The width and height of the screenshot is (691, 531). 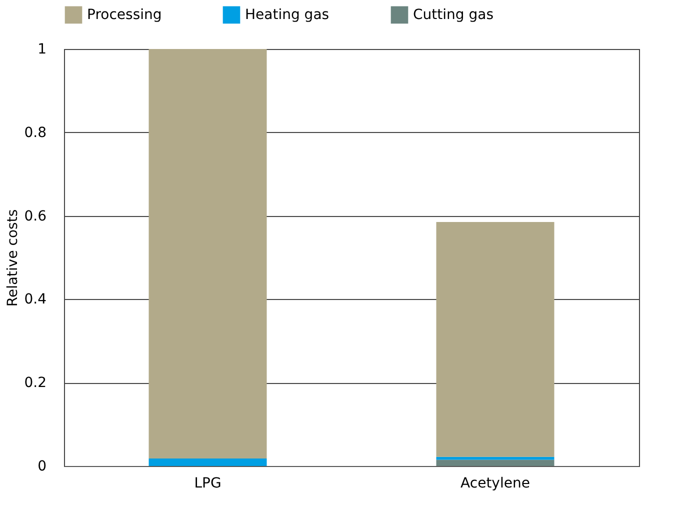 What do you see at coordinates (208, 484) in the screenshot?
I see `x-tick-label: LPG` at bounding box center [208, 484].